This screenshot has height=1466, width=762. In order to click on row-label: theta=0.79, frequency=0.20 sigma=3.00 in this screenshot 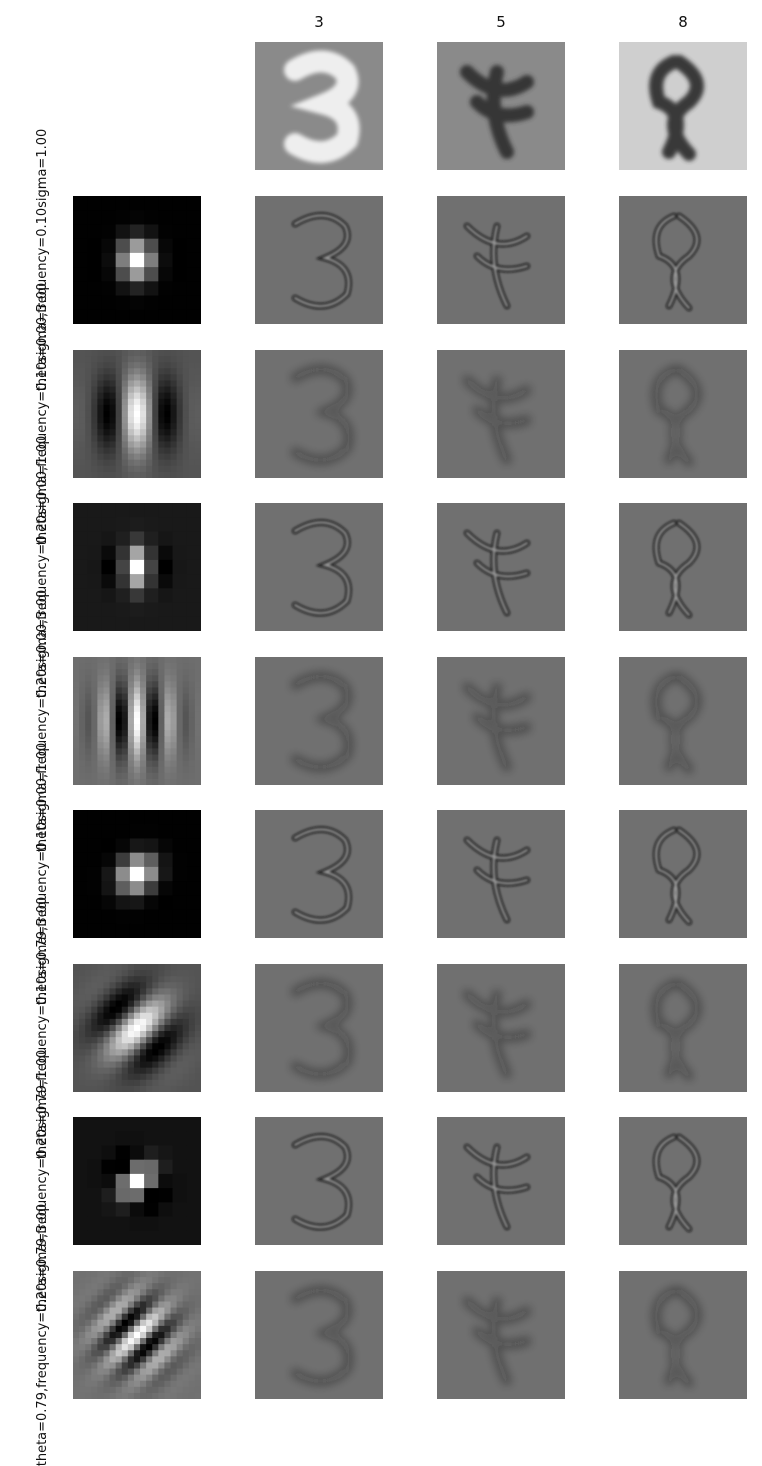, I will do `click(42, 1335)`.